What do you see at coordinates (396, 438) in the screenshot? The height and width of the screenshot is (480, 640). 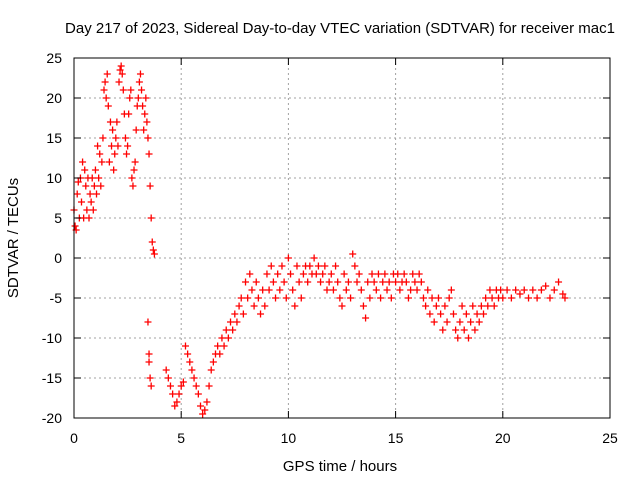 I see `x-tick-label: 15` at bounding box center [396, 438].